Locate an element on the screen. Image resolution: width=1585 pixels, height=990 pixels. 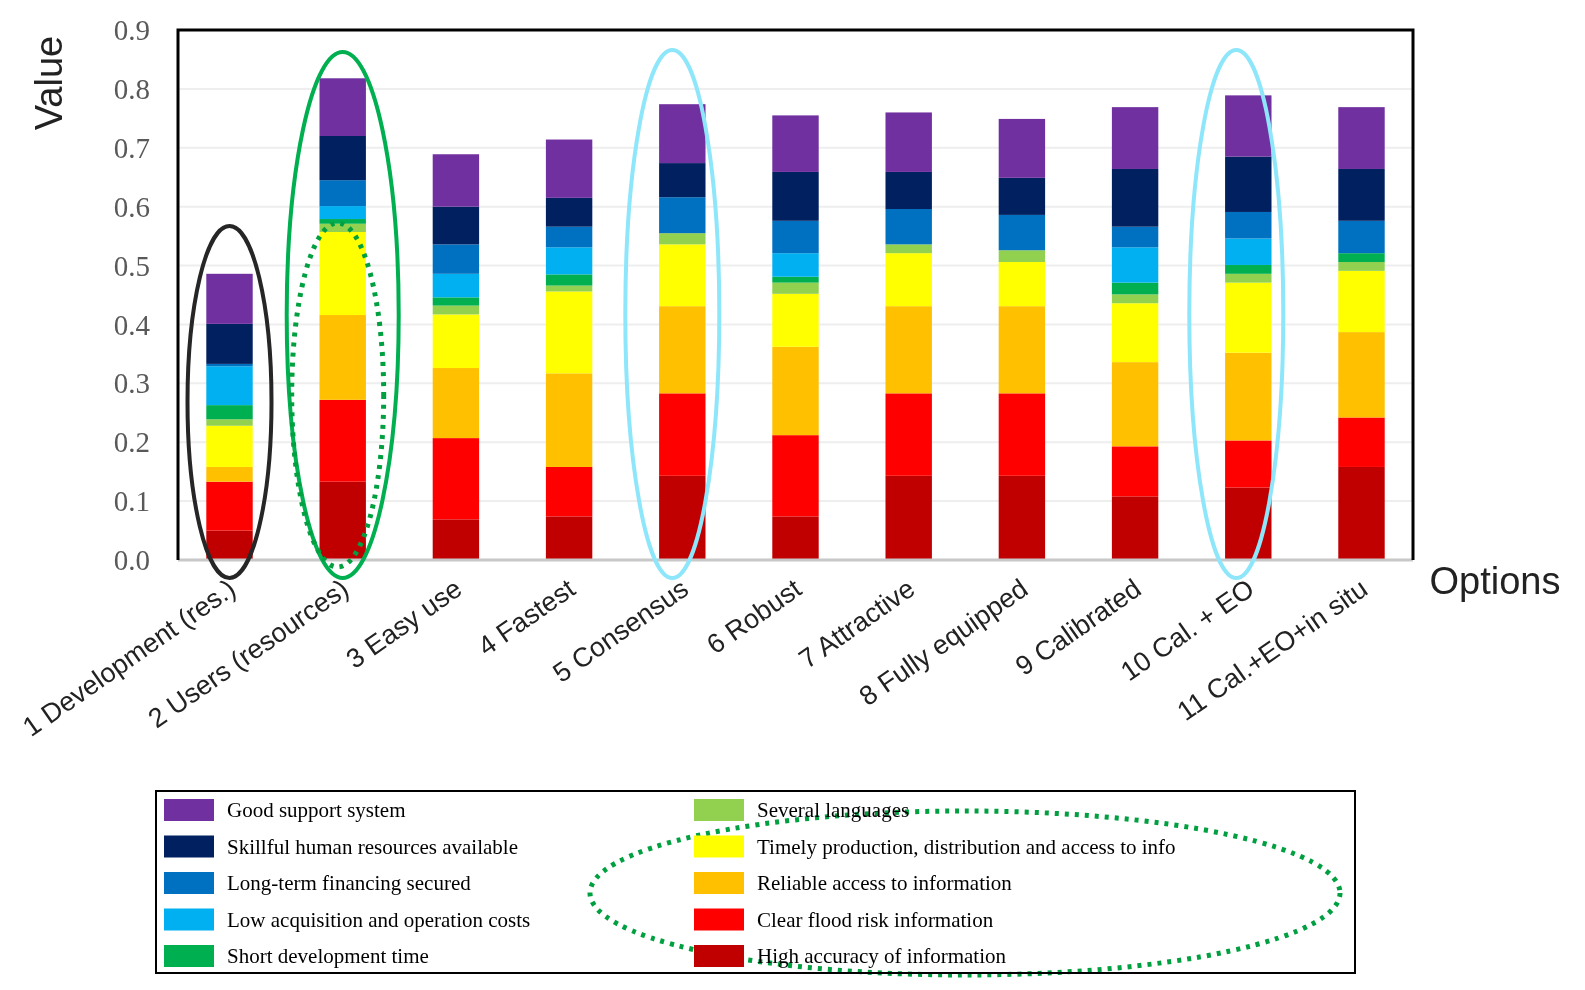
y-tick-label: 0.2 is located at coordinates (131, 442).